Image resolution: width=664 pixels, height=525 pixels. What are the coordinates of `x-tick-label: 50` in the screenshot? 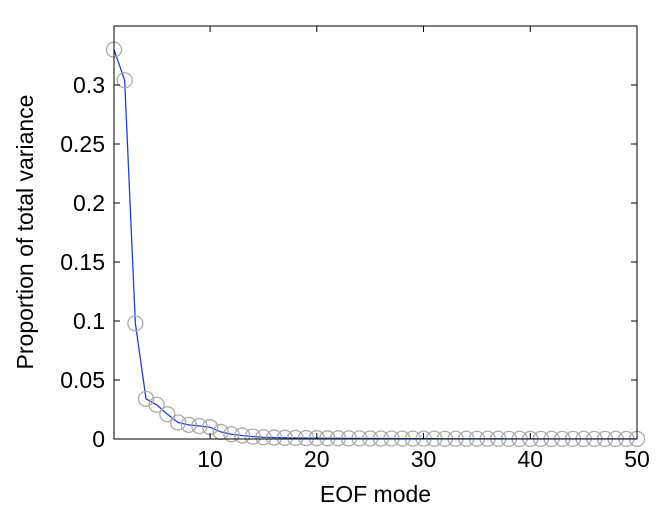 It's located at (637, 459).